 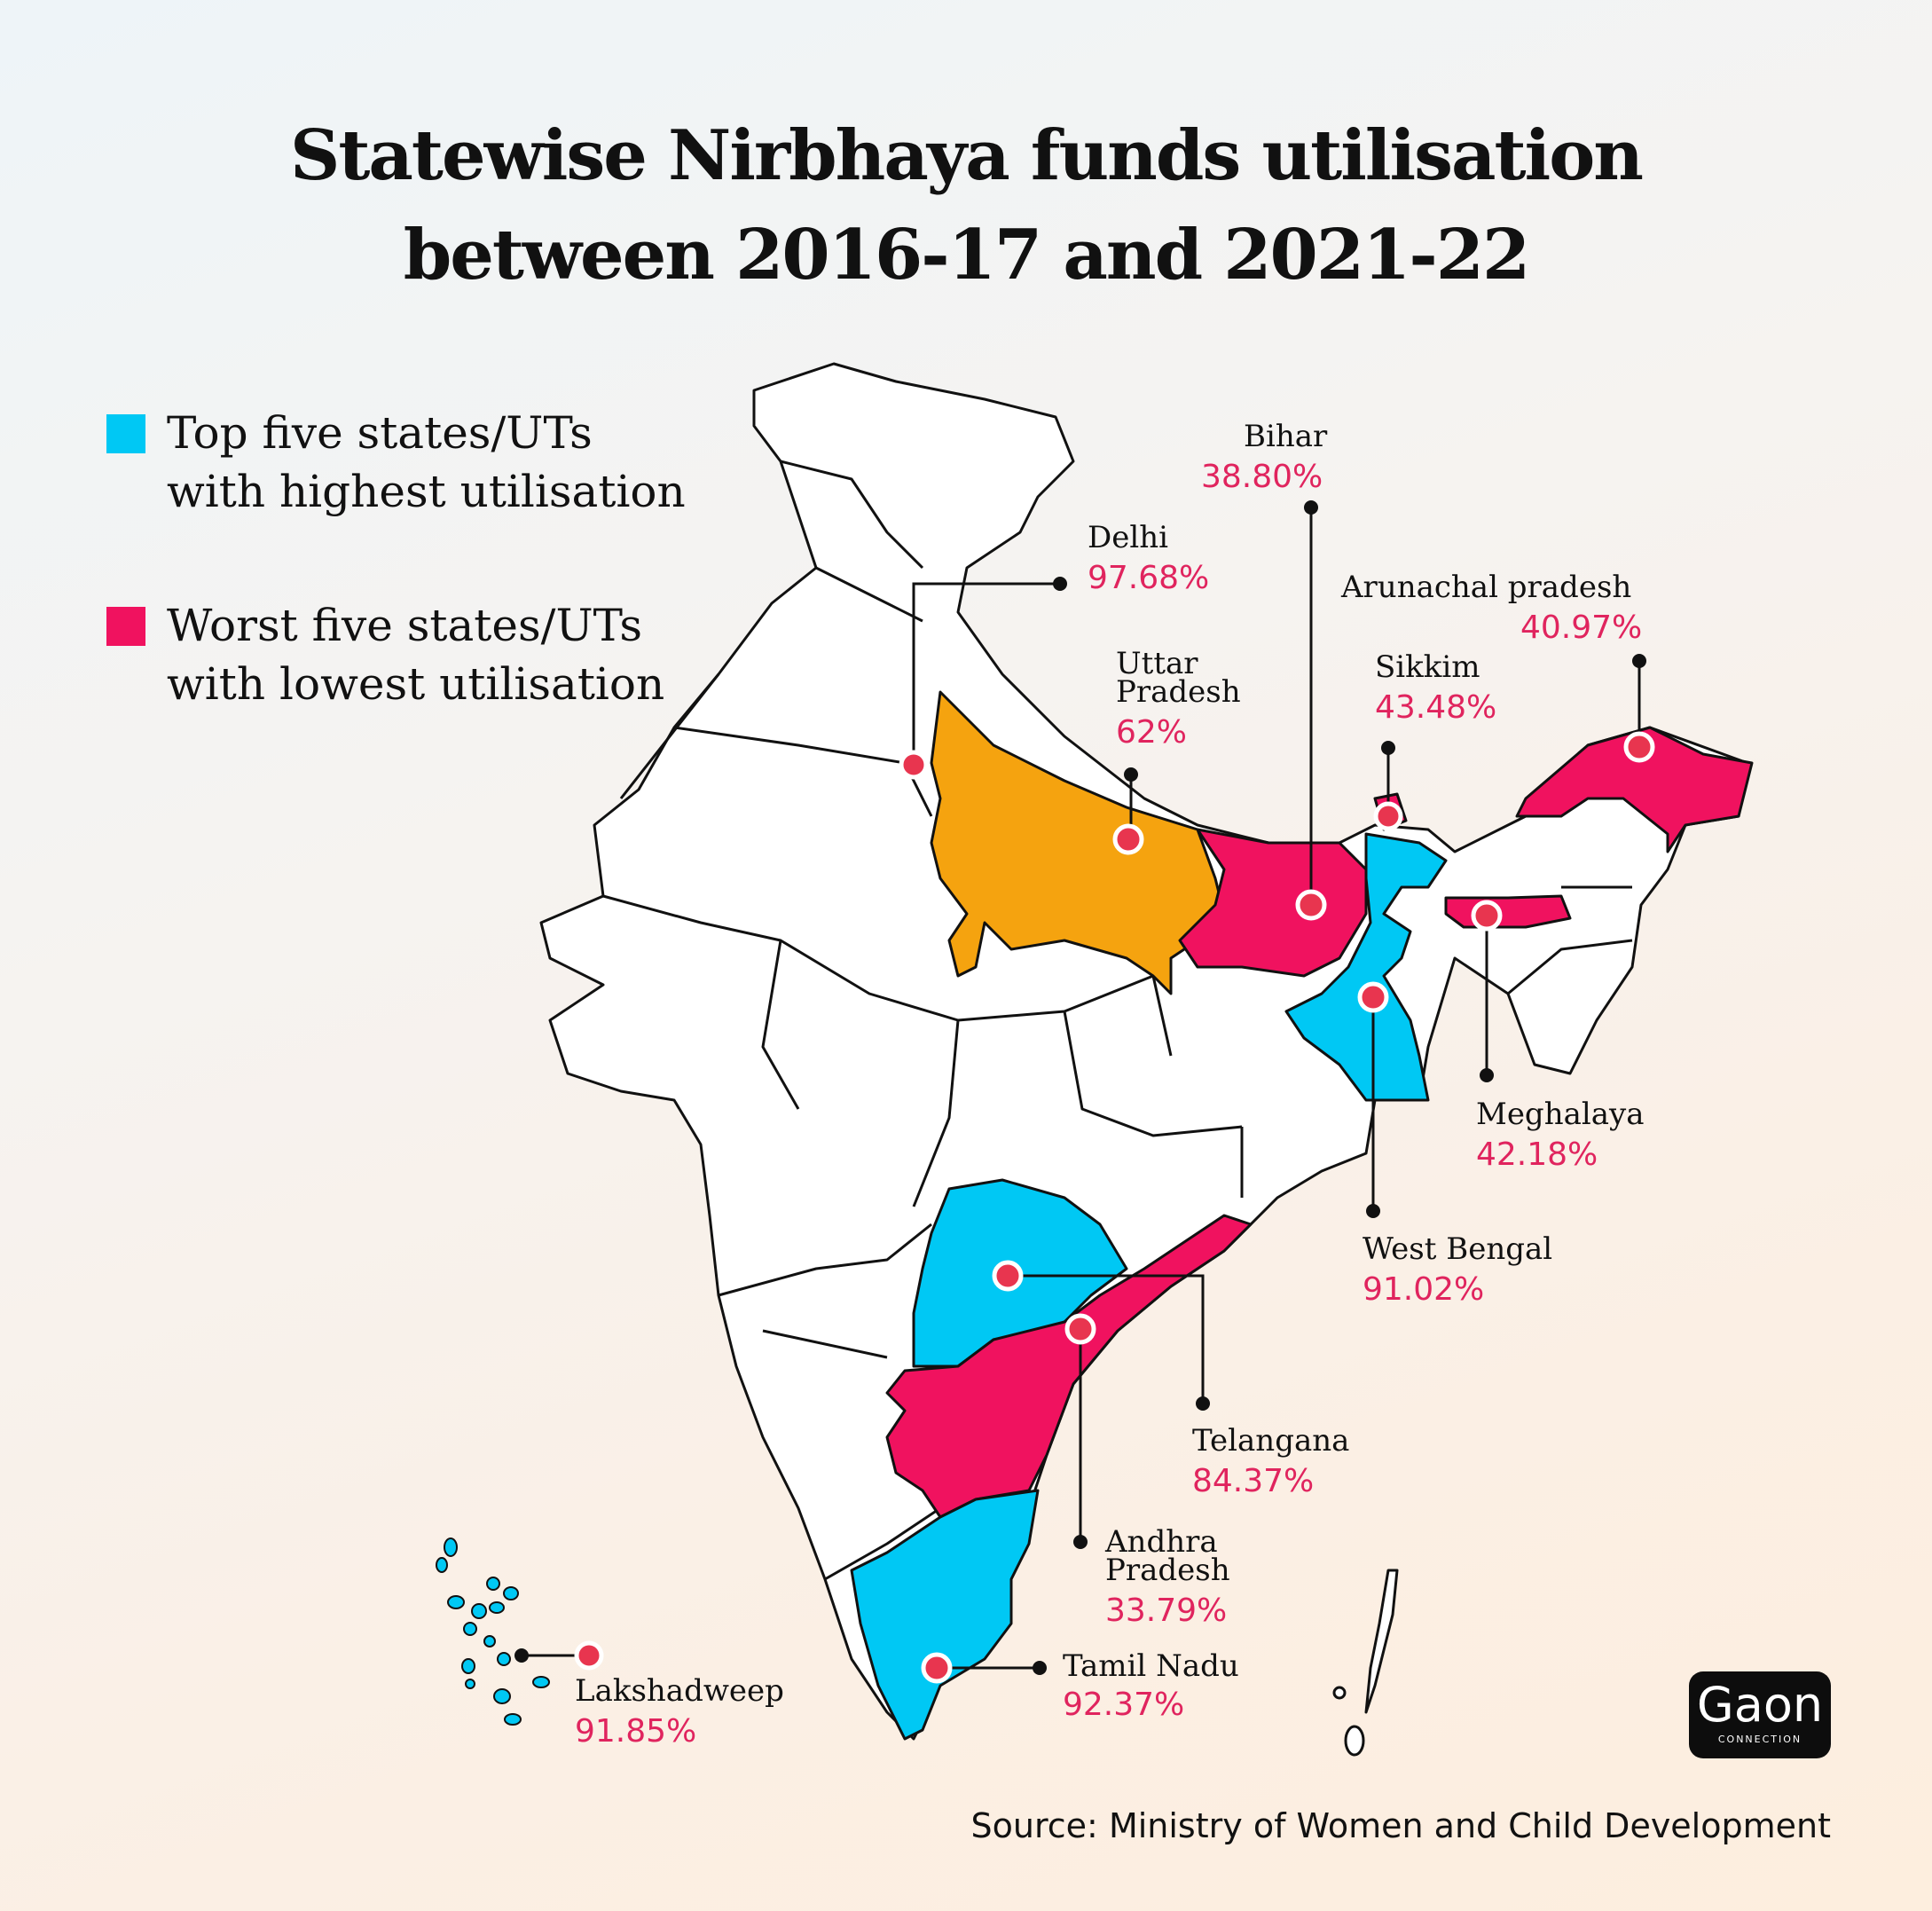 I want to click on label-arunachal: Arunachal pradesh, so click(x=1486, y=587).